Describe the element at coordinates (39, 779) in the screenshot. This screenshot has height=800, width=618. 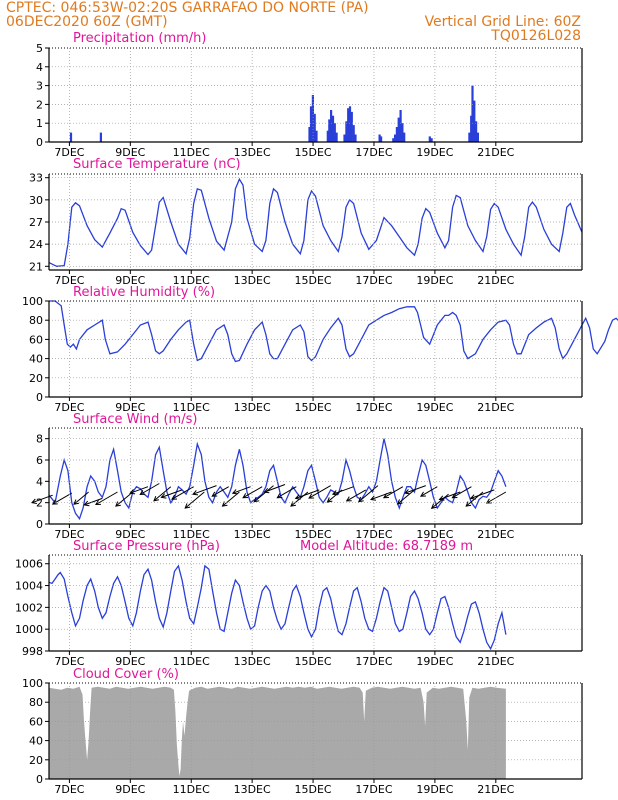
I see `cloud-ytick-label: 0` at that location.